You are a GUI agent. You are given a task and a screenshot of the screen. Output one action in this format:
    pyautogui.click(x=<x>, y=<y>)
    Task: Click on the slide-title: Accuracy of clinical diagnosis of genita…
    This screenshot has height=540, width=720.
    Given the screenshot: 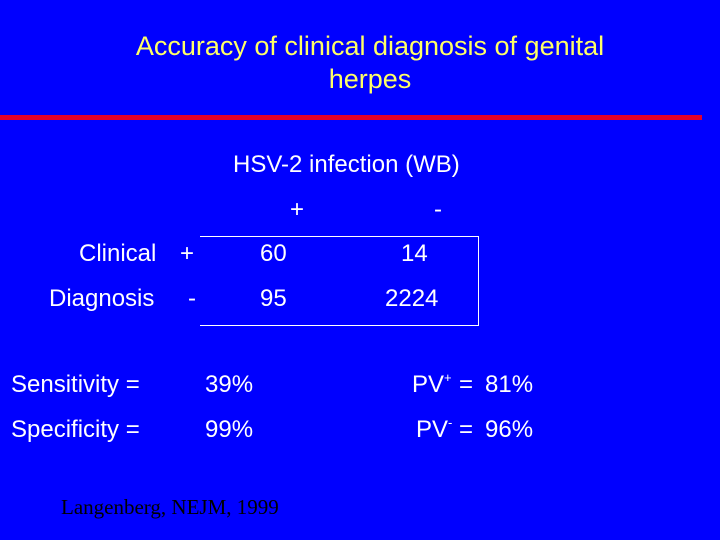 What is the action you would take?
    pyautogui.click(x=360, y=63)
    